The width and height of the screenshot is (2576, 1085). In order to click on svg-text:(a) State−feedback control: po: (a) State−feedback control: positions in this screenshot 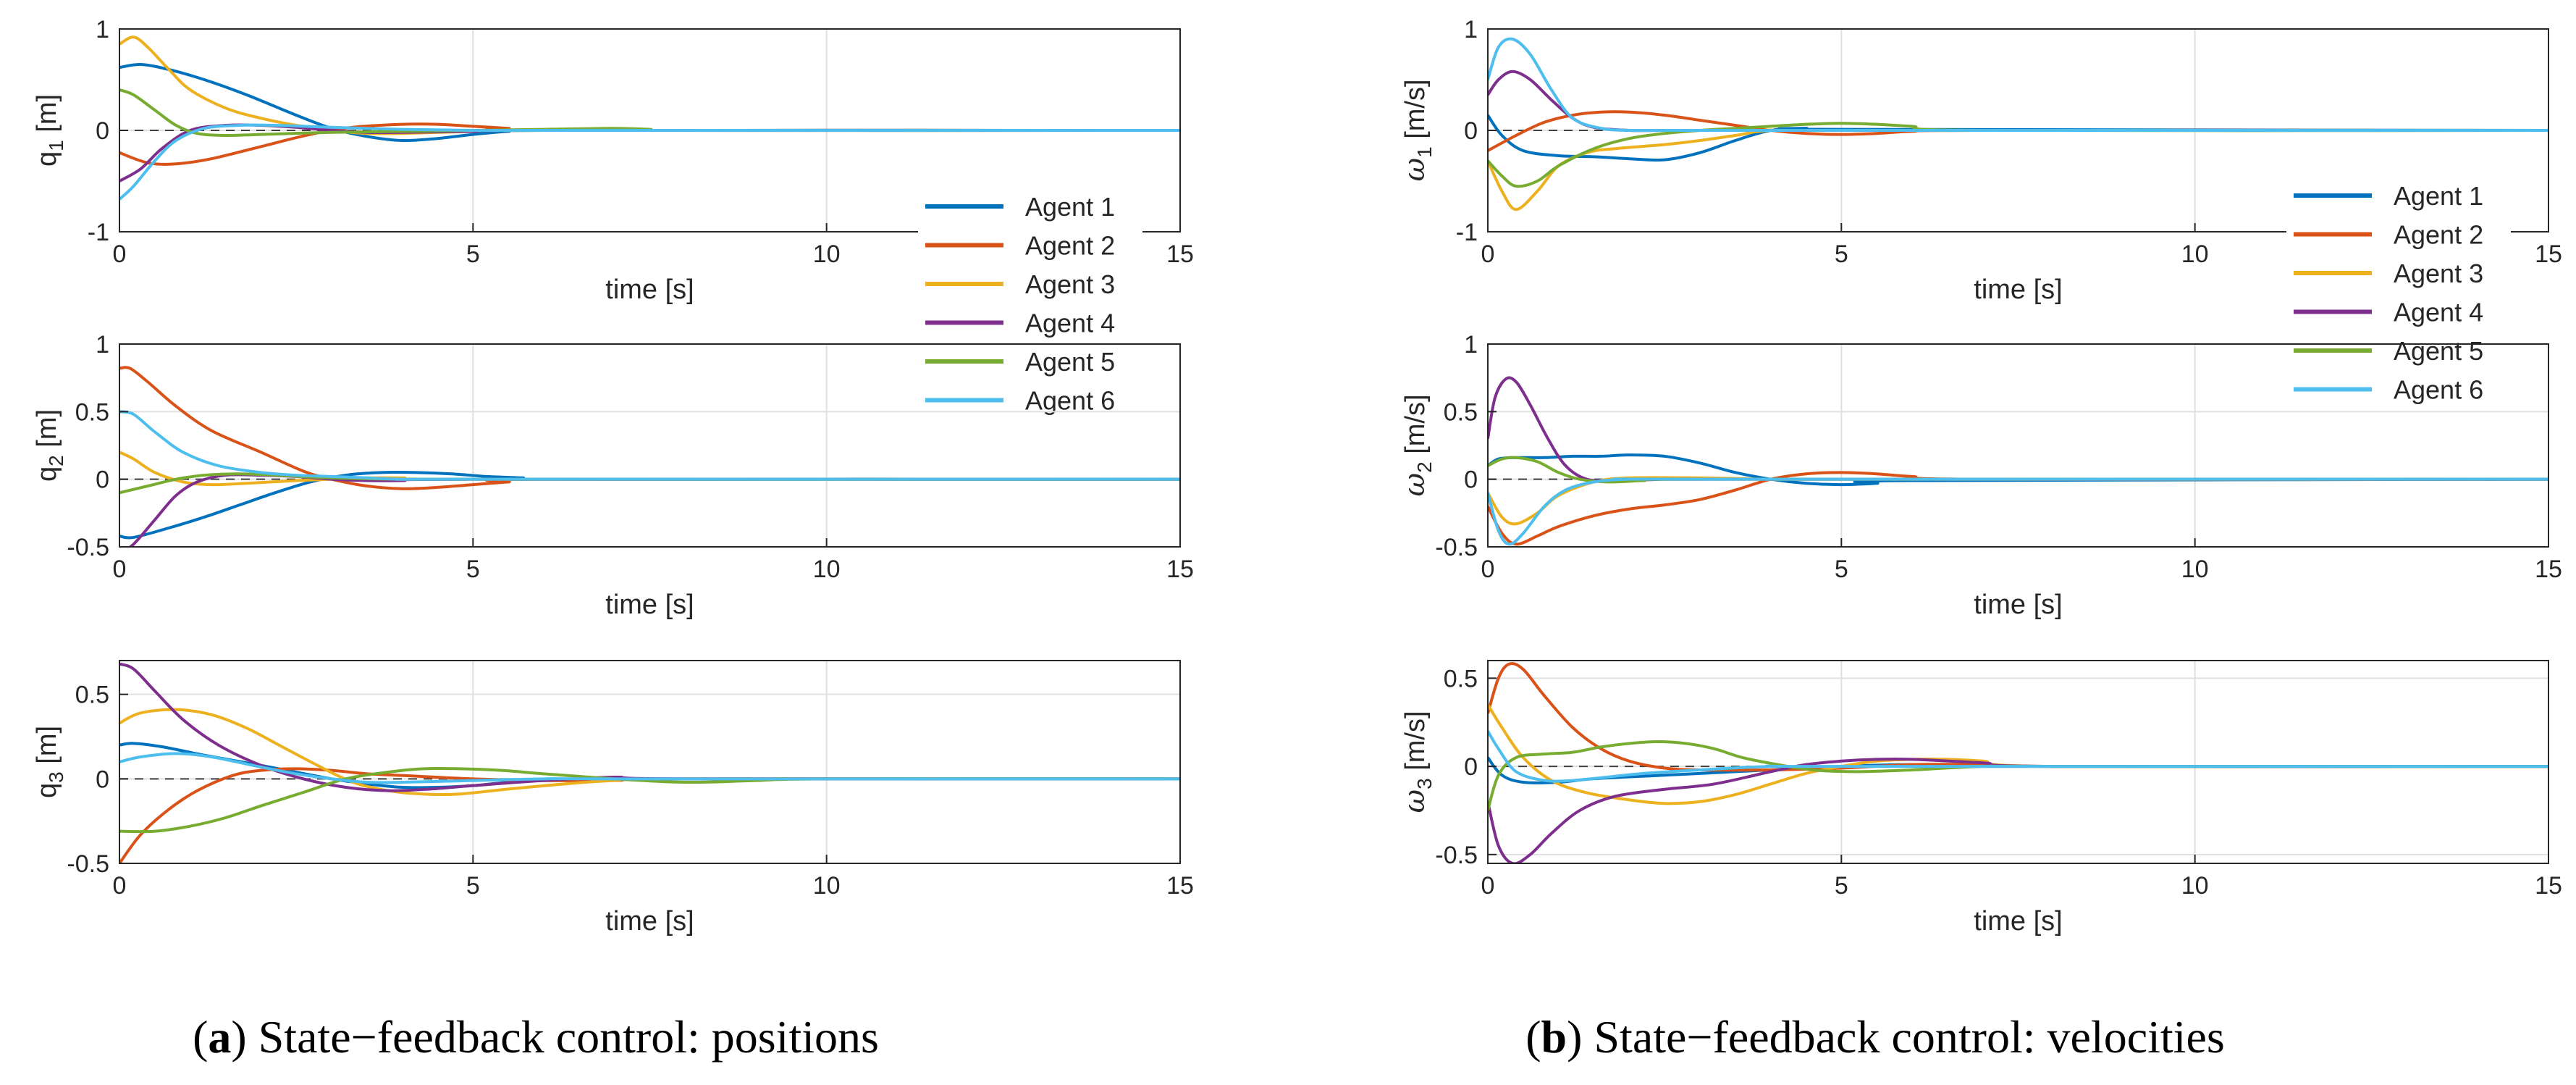, I will do `click(536, 1037)`.